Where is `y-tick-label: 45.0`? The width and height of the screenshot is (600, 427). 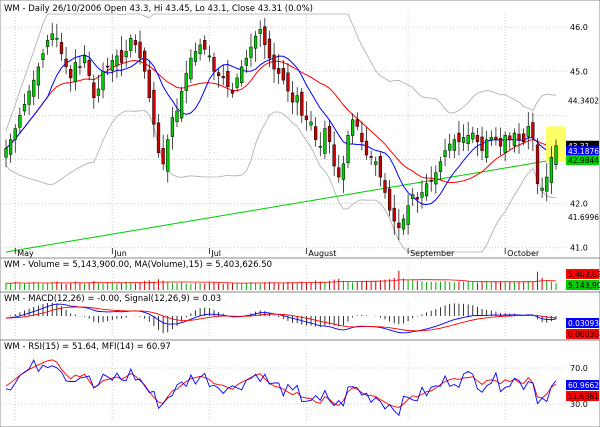 y-tick-label: 45.0 is located at coordinates (579, 71).